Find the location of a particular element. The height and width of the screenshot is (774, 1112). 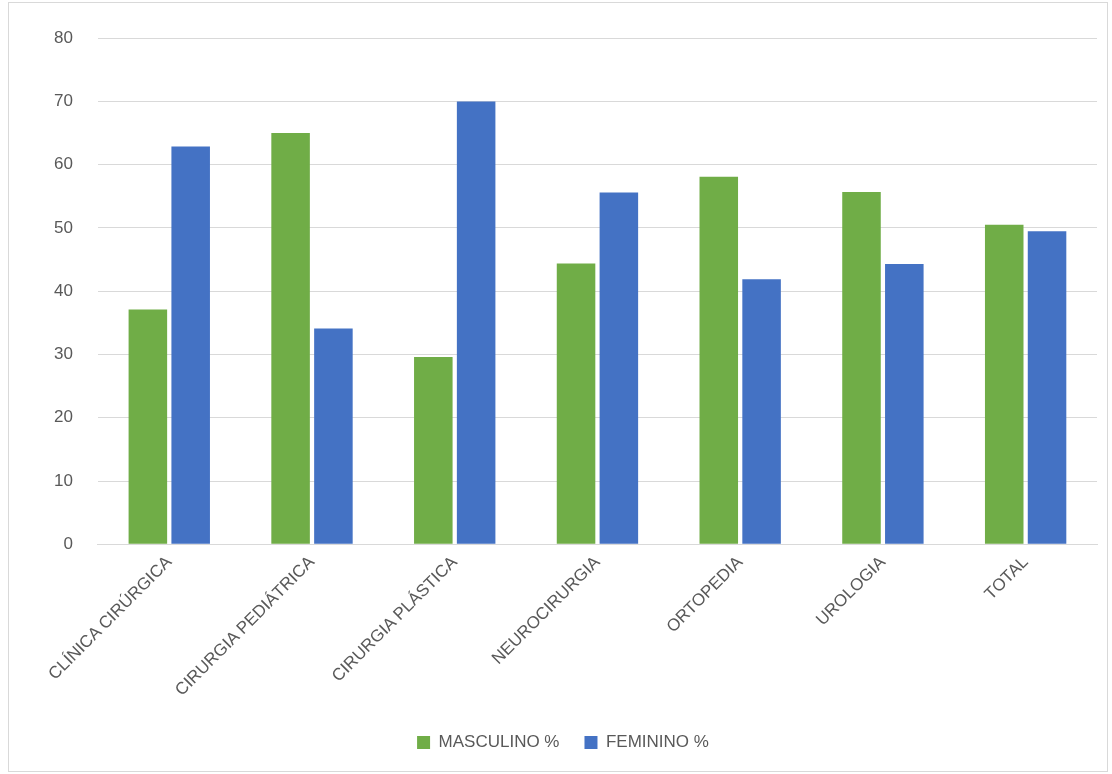

y-tick-label: 40 is located at coordinates (63, 290).